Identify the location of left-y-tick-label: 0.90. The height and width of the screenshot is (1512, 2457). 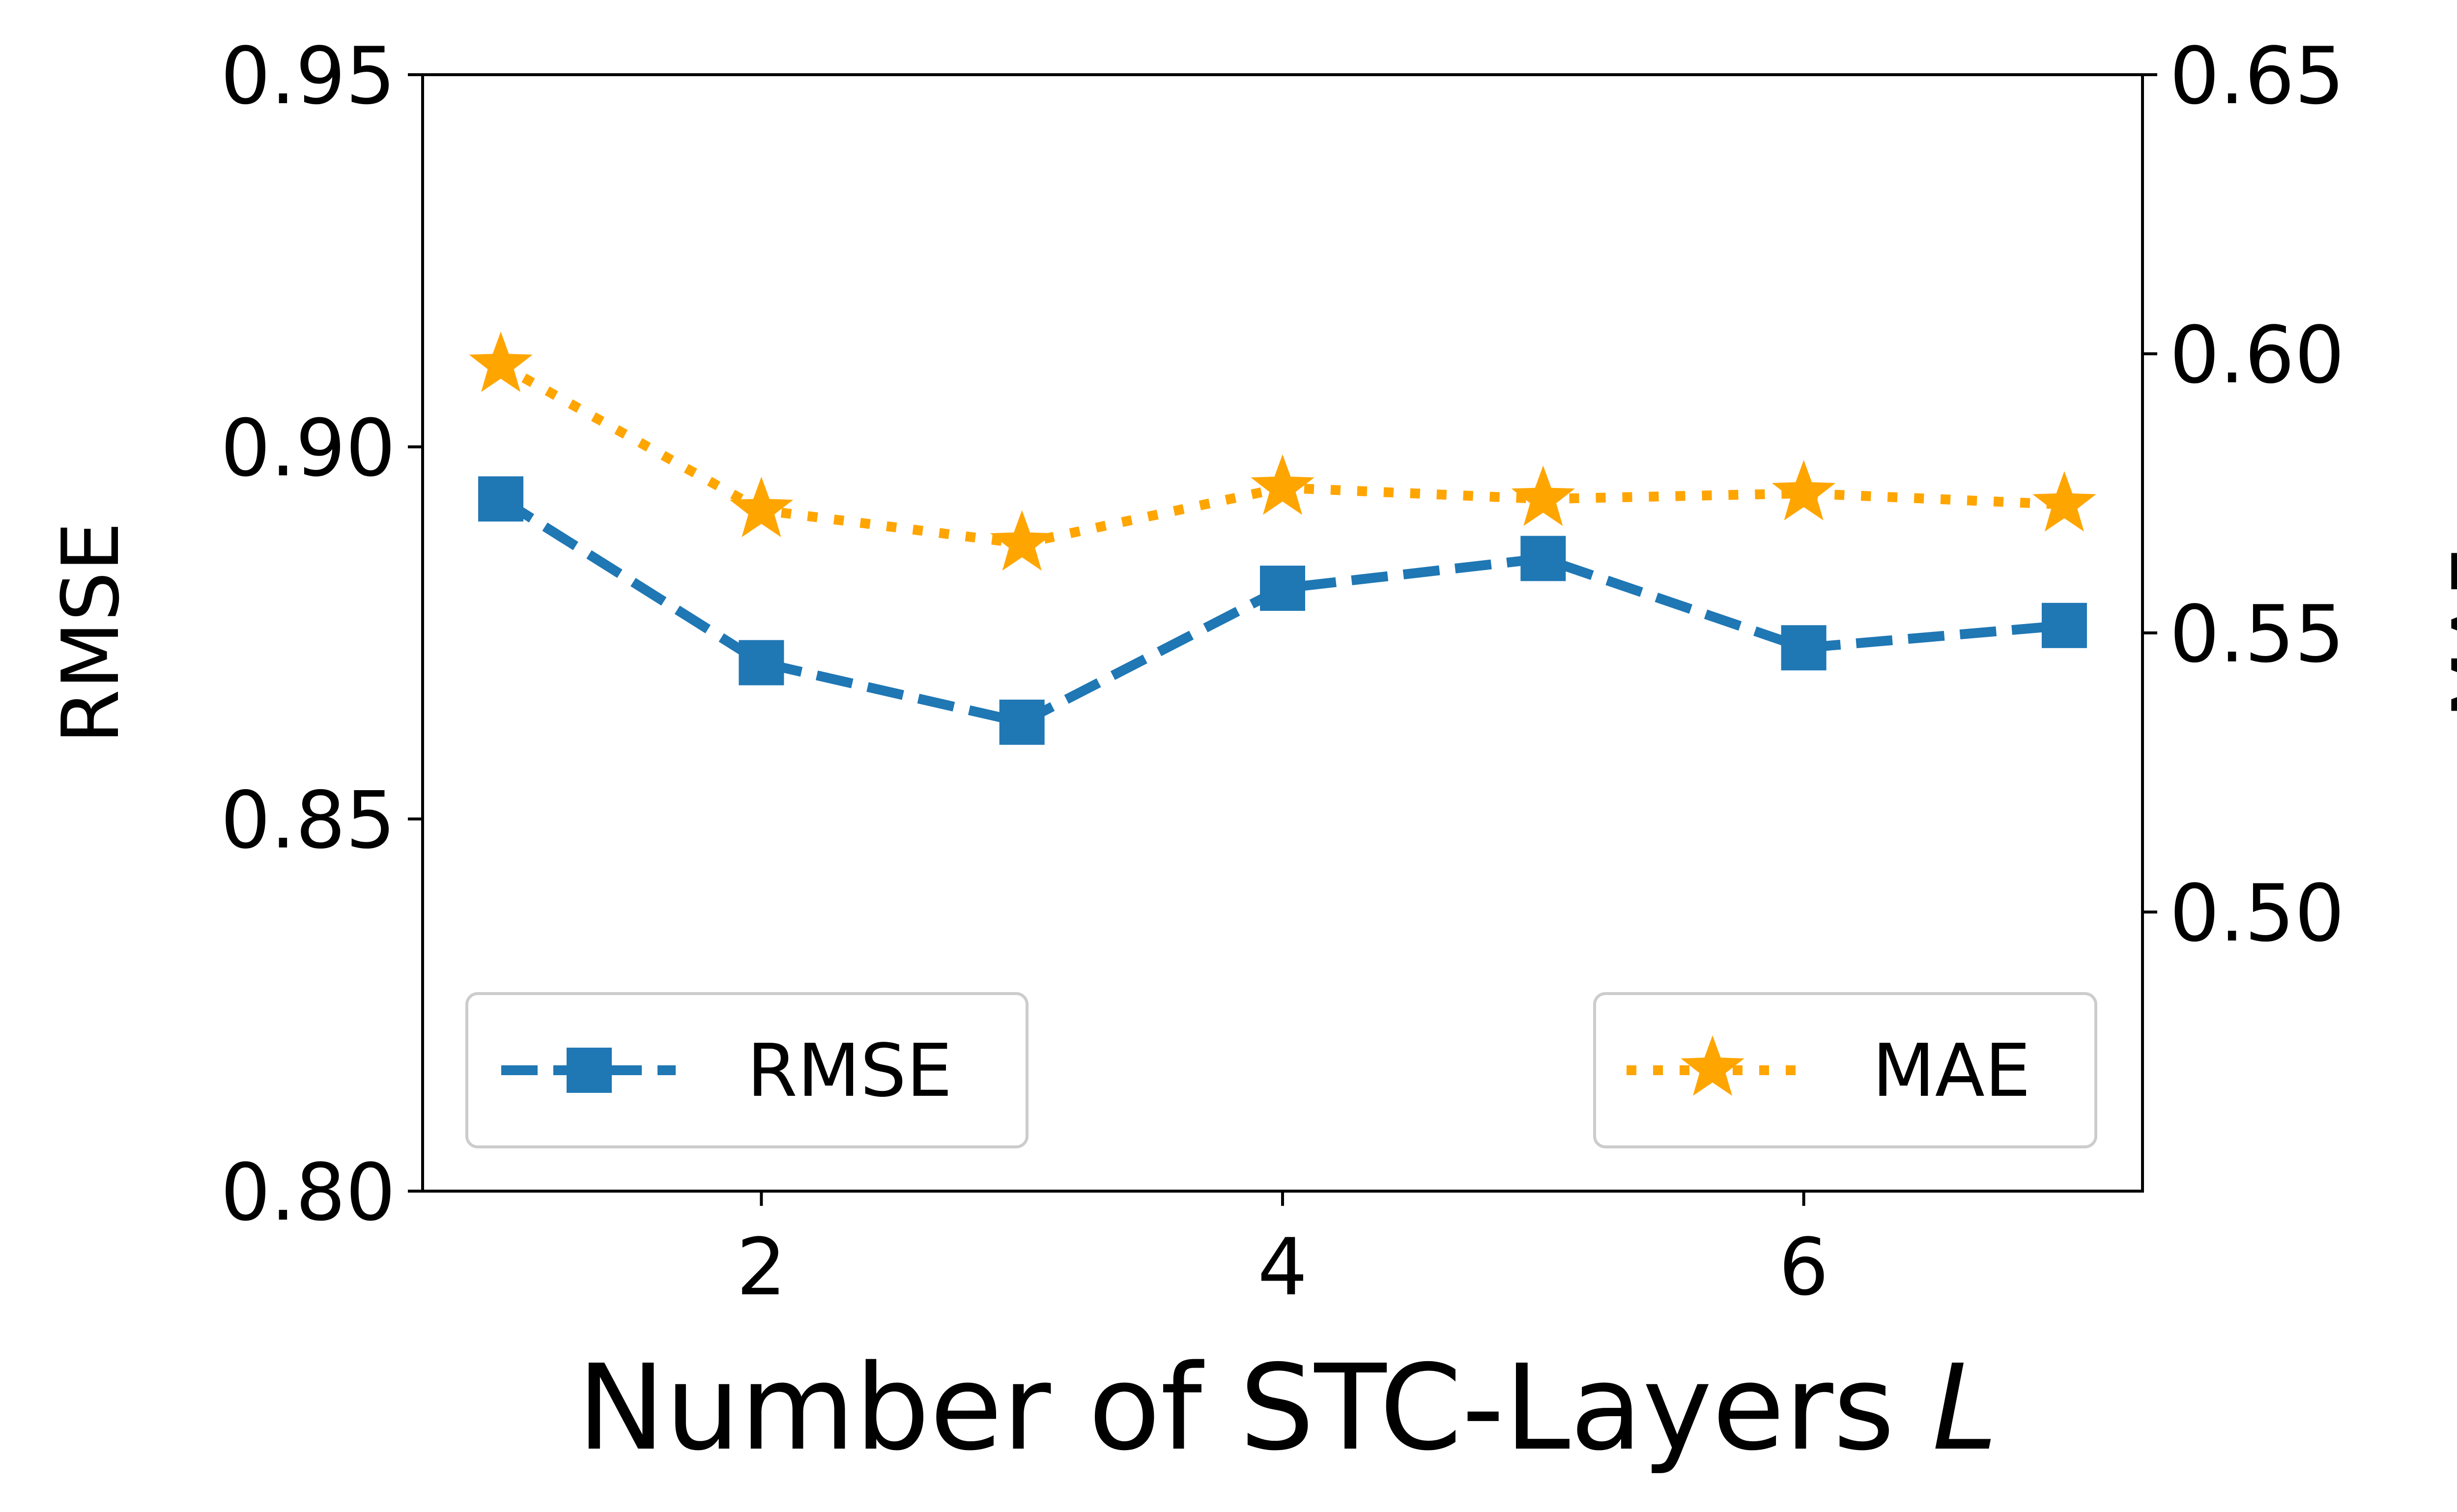
(308, 448).